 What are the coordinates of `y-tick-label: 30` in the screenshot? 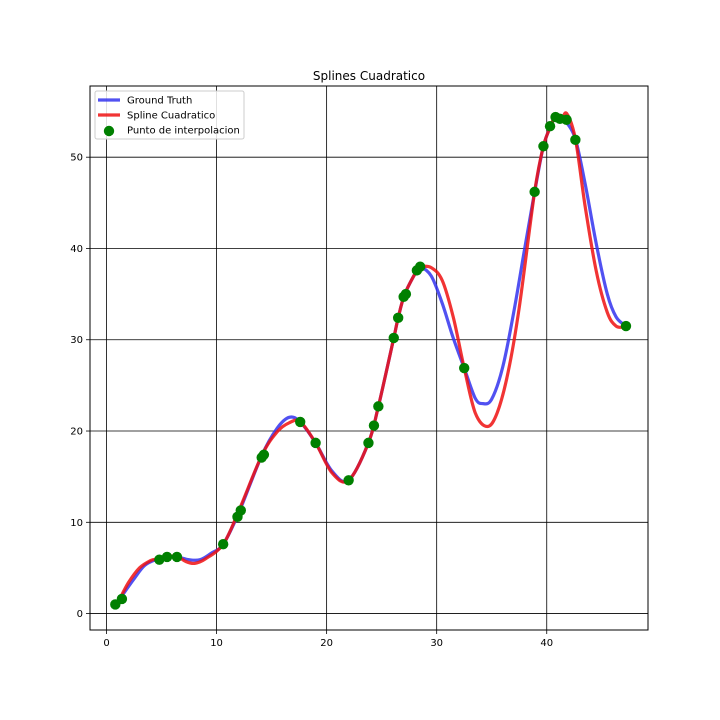 It's located at (76, 340).